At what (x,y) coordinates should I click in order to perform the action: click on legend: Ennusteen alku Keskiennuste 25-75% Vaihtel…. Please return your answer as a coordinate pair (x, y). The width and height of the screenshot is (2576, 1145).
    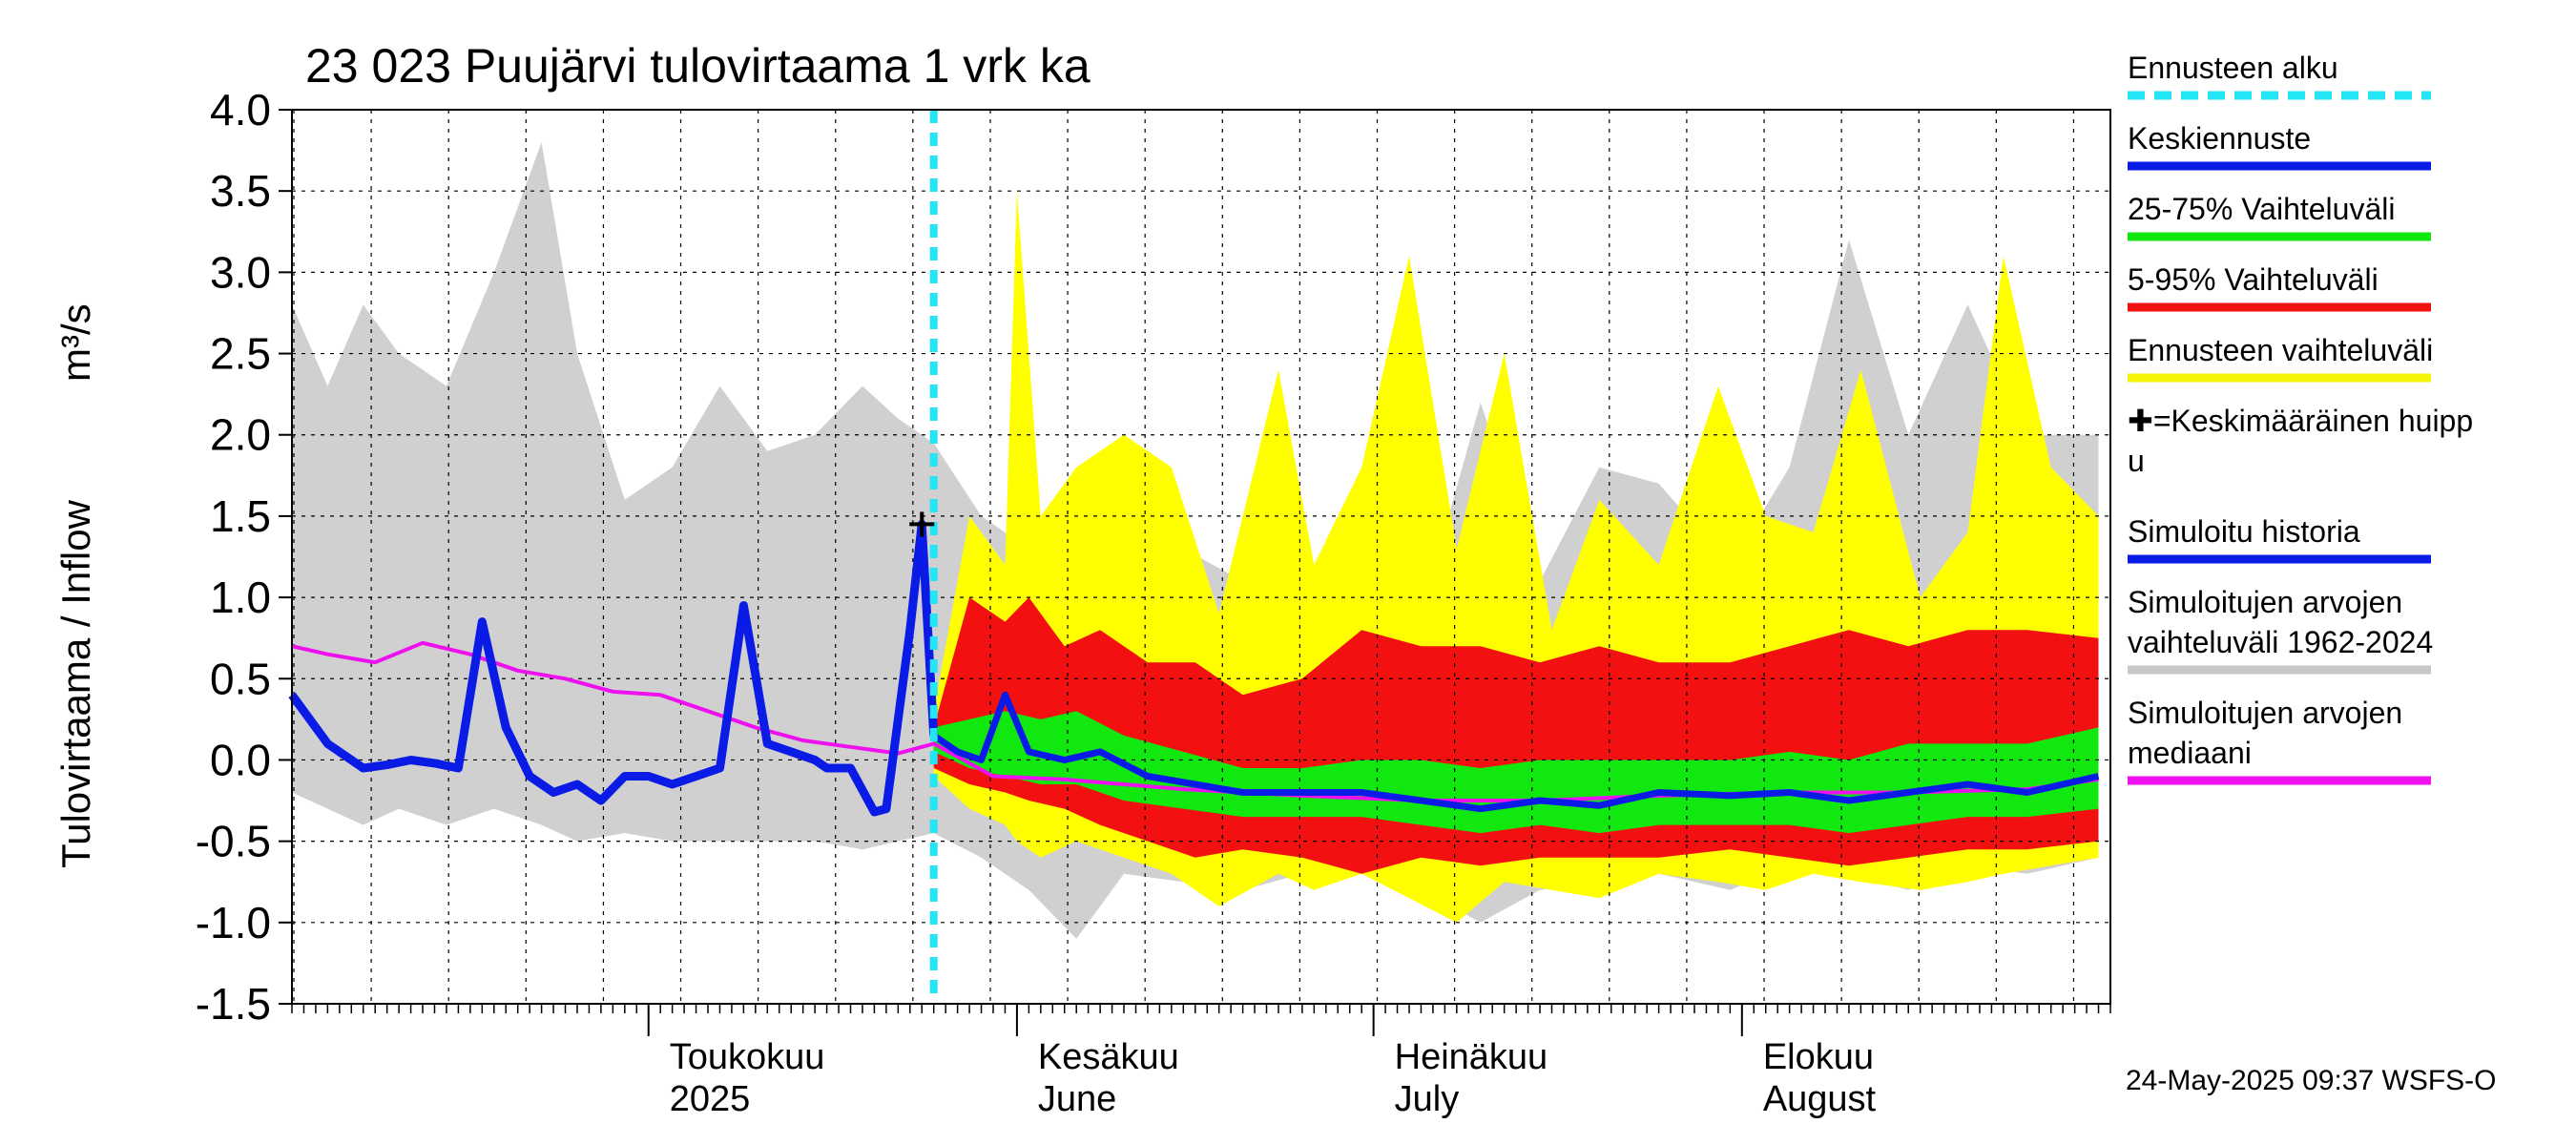
    Looking at the image, I should click on (2300, 418).